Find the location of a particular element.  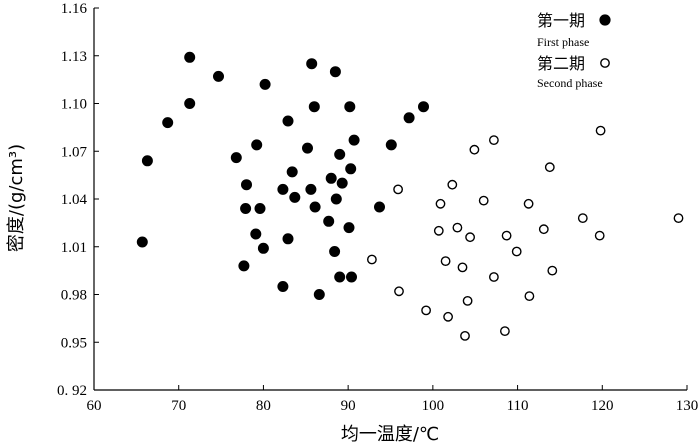

y-tick-label: 0. 92 is located at coordinates (72, 391).